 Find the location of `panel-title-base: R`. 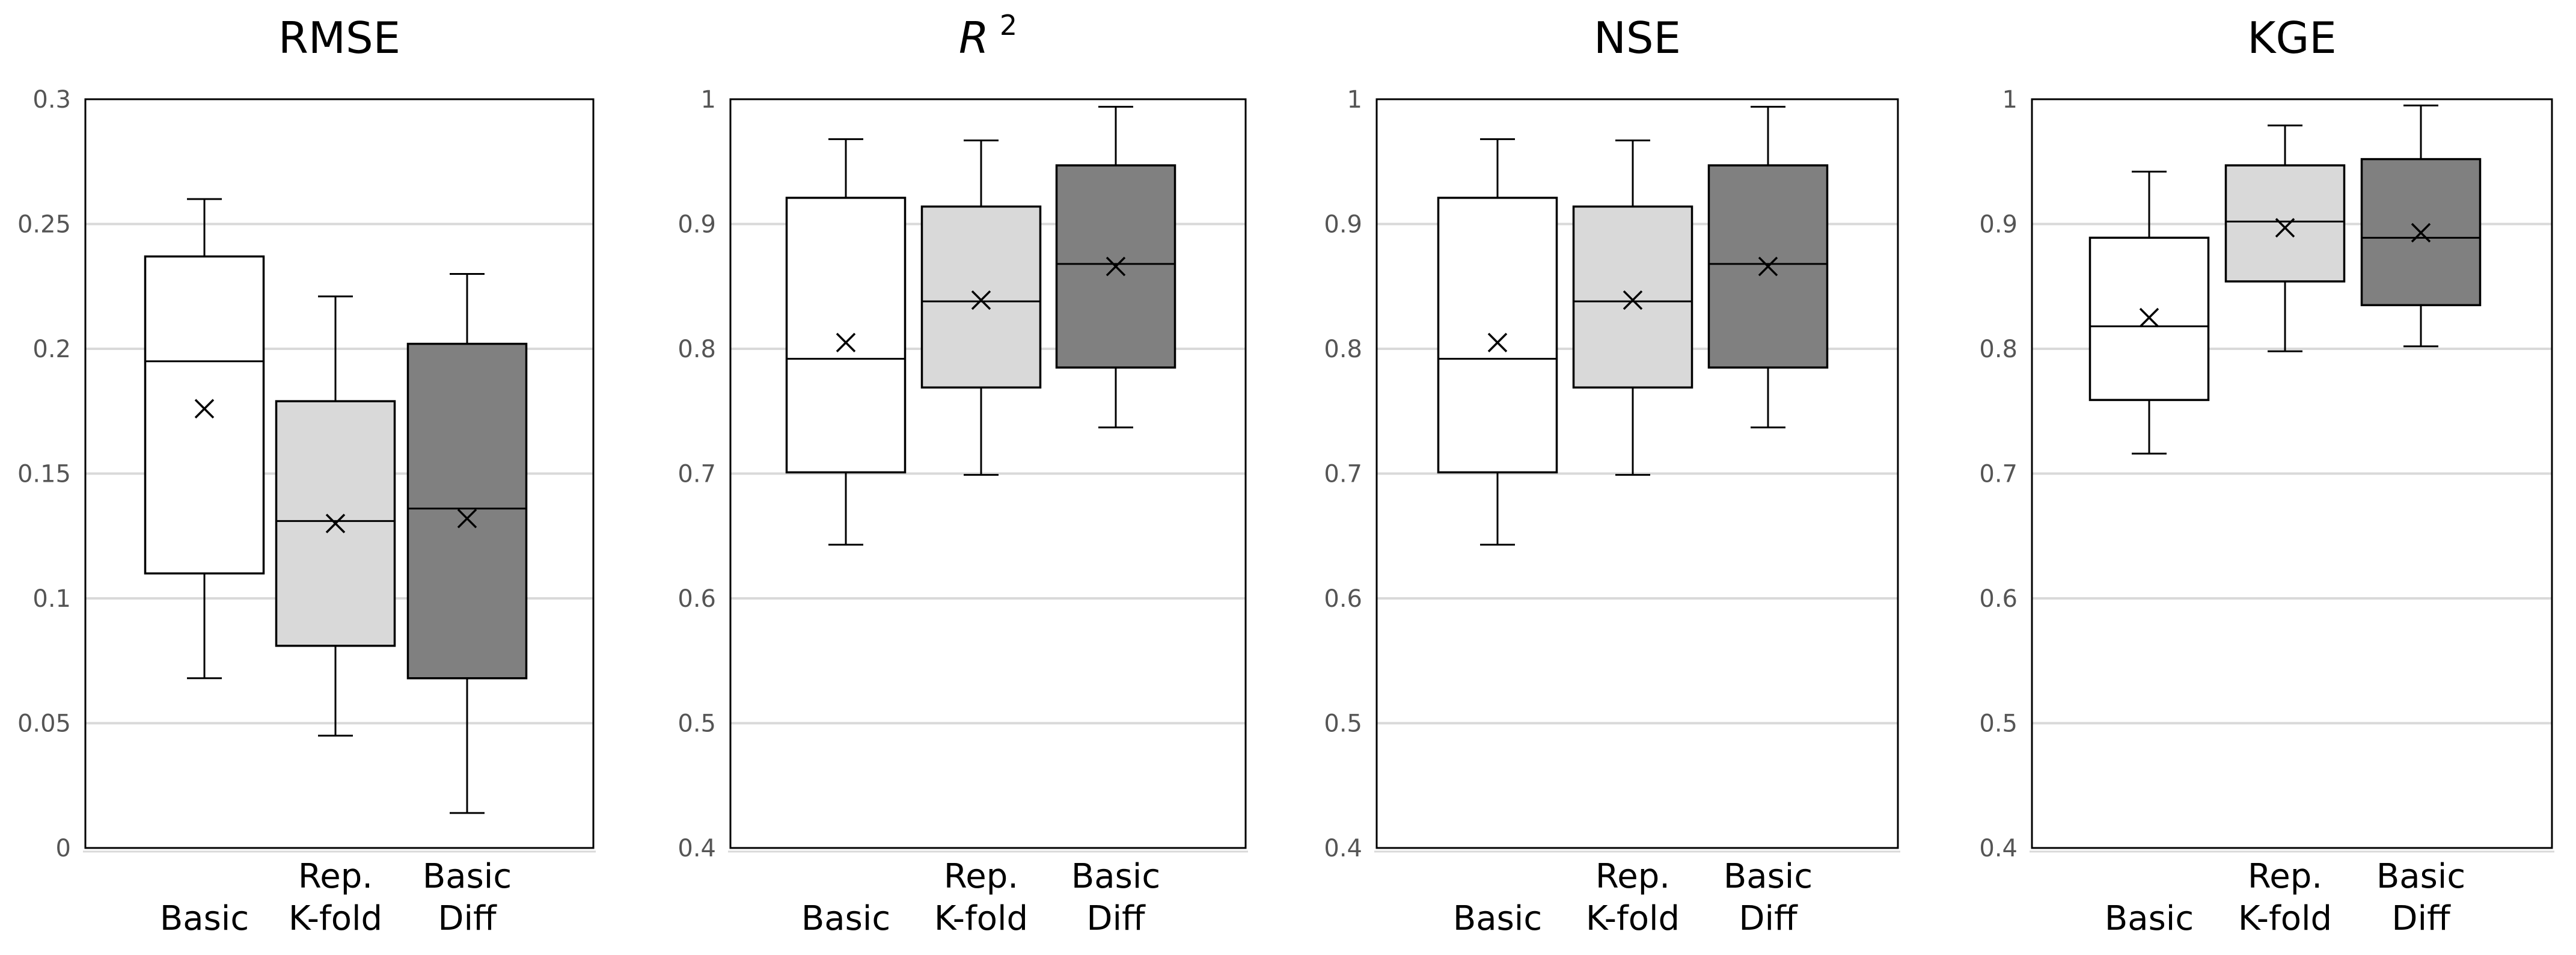

panel-title-base: R is located at coordinates (974, 38).